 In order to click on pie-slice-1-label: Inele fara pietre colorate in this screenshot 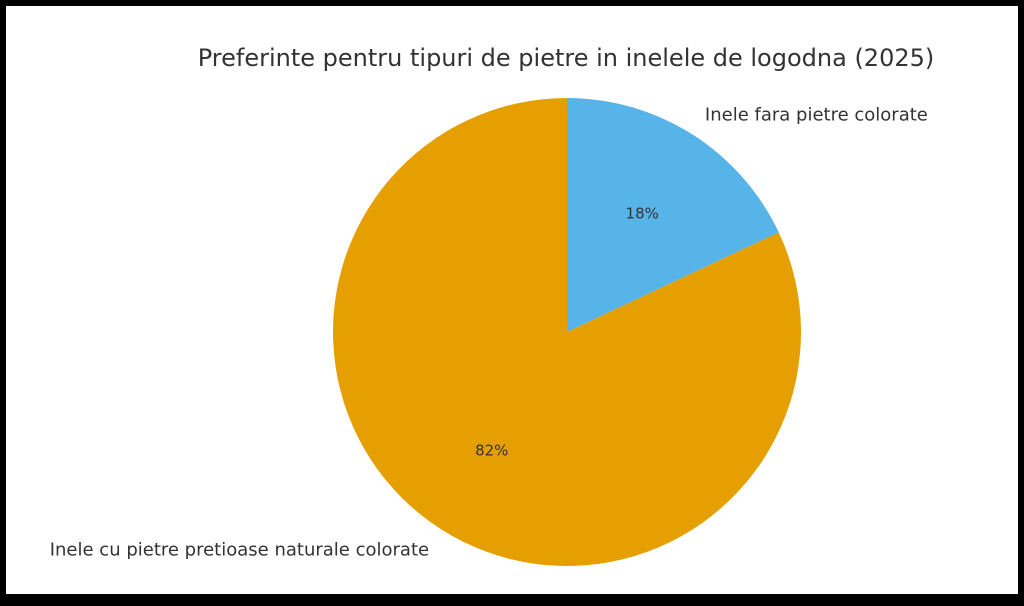, I will do `click(816, 115)`.